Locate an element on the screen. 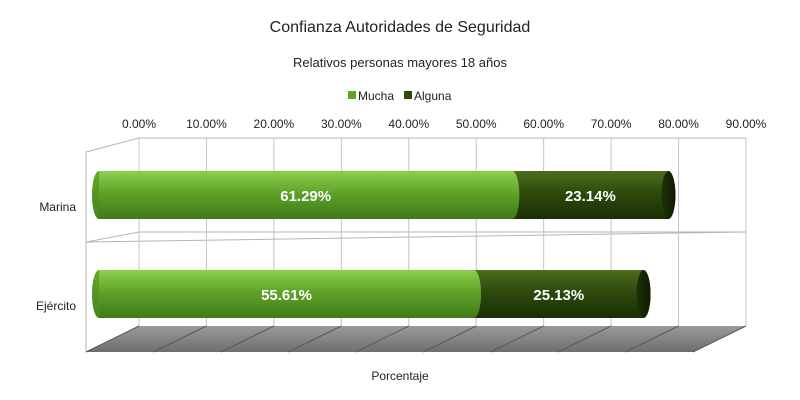 This screenshot has width=800, height=400. category-label: Ejército is located at coordinates (56, 306).